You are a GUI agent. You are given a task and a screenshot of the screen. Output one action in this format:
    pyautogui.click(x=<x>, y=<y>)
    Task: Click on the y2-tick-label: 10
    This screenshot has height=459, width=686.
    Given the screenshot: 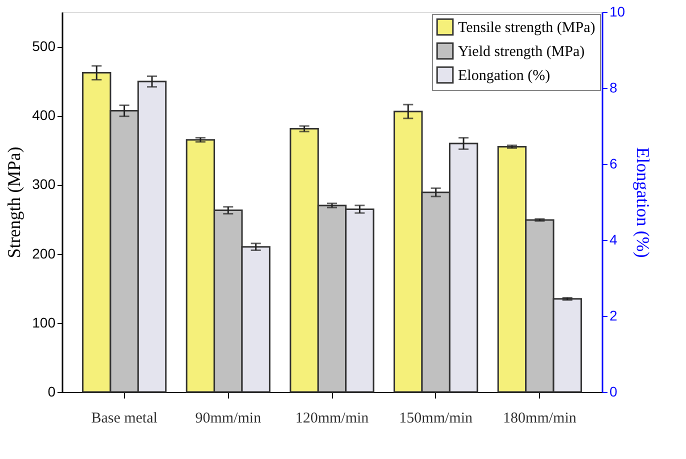 What is the action you would take?
    pyautogui.click(x=618, y=12)
    